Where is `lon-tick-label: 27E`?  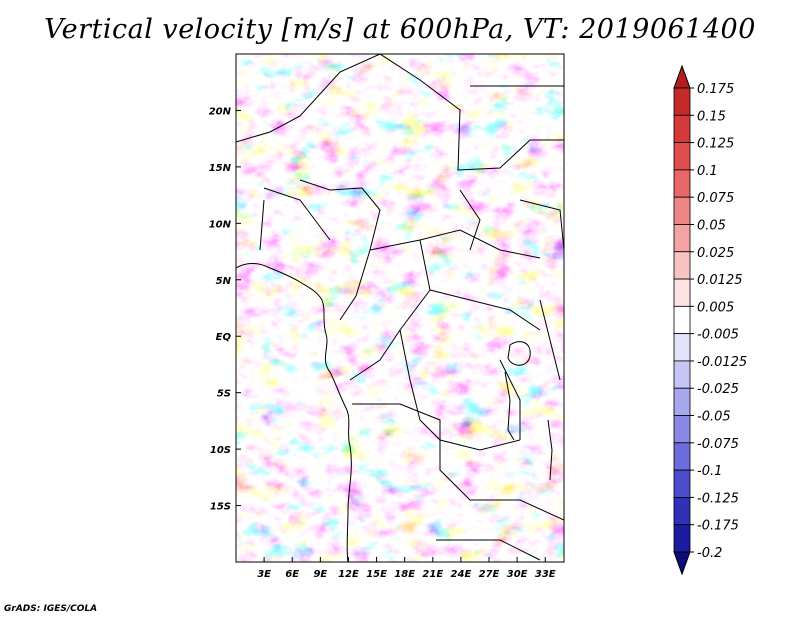 lon-tick-label: 27E is located at coordinates (489, 574).